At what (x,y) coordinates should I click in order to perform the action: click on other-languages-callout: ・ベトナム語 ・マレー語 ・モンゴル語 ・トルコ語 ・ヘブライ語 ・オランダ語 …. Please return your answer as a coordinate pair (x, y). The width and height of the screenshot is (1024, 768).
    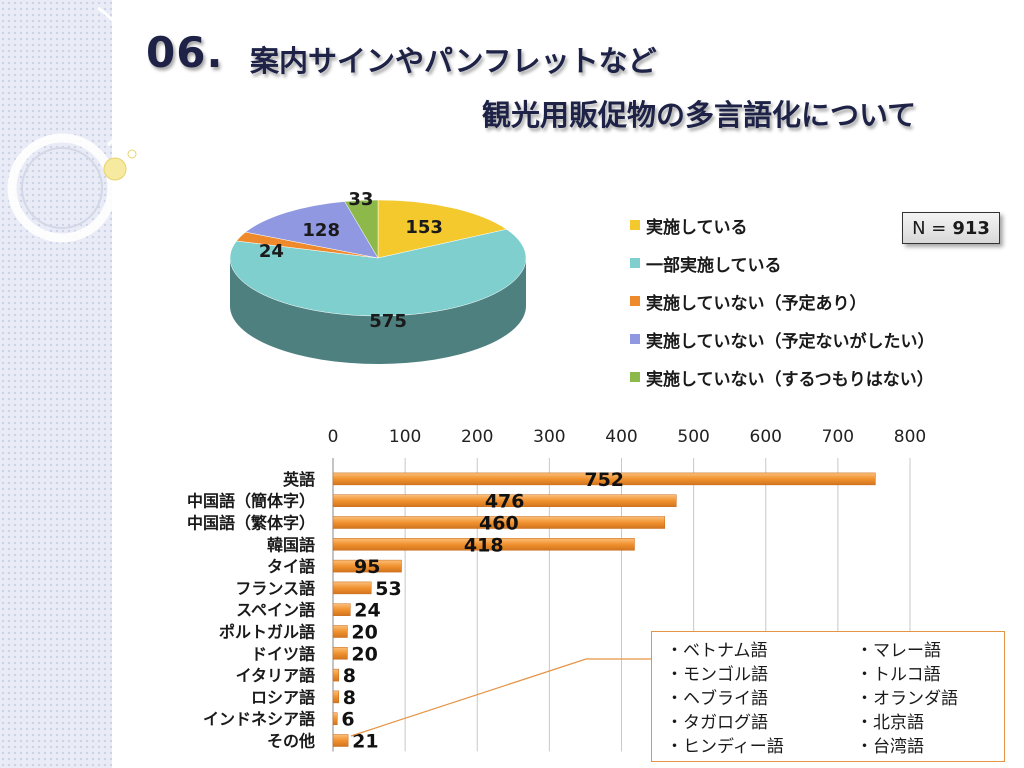
    Looking at the image, I should click on (828, 696).